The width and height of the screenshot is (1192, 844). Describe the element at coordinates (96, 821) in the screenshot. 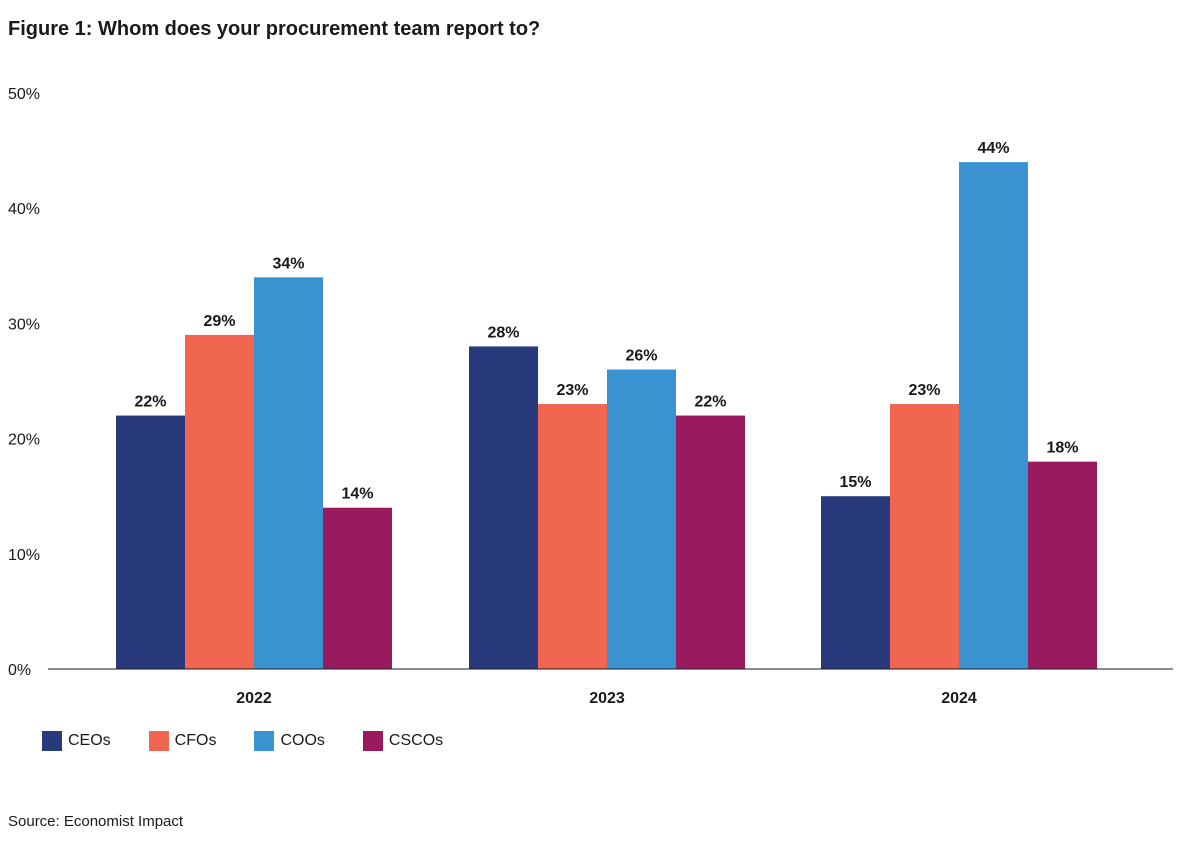

I see `source-note: Source: Economist Impact` at that location.